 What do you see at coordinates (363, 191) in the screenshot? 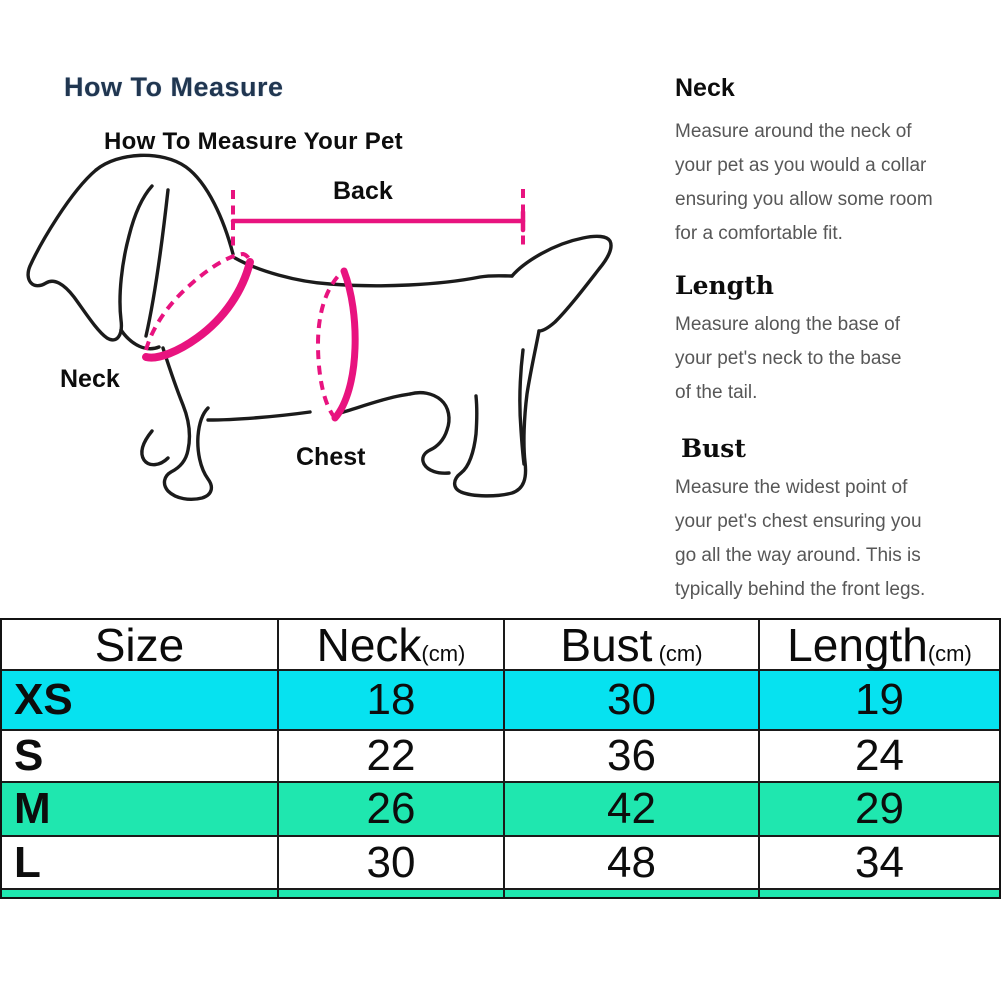
I see `back-label: Back` at bounding box center [363, 191].